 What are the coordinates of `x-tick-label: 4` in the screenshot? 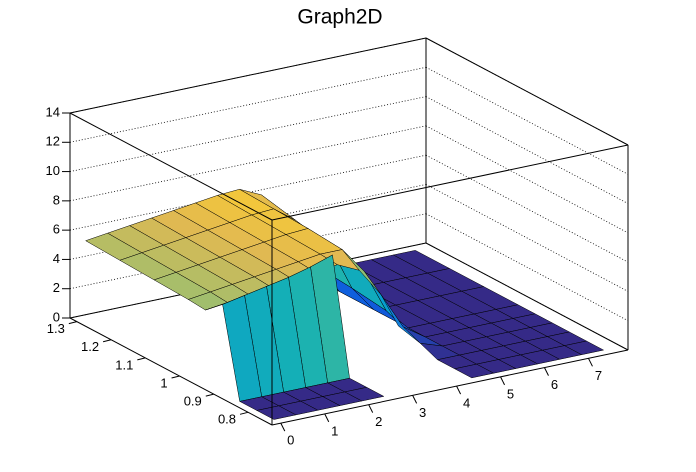 It's located at (466, 403).